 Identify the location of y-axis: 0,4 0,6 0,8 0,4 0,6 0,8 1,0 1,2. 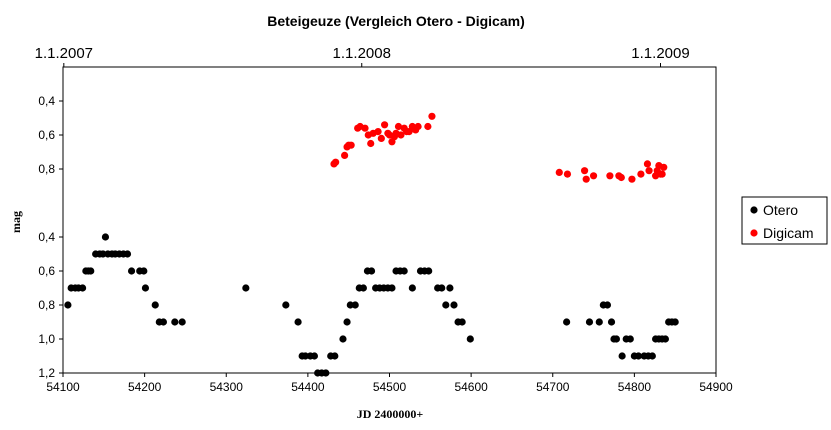
(50, 237).